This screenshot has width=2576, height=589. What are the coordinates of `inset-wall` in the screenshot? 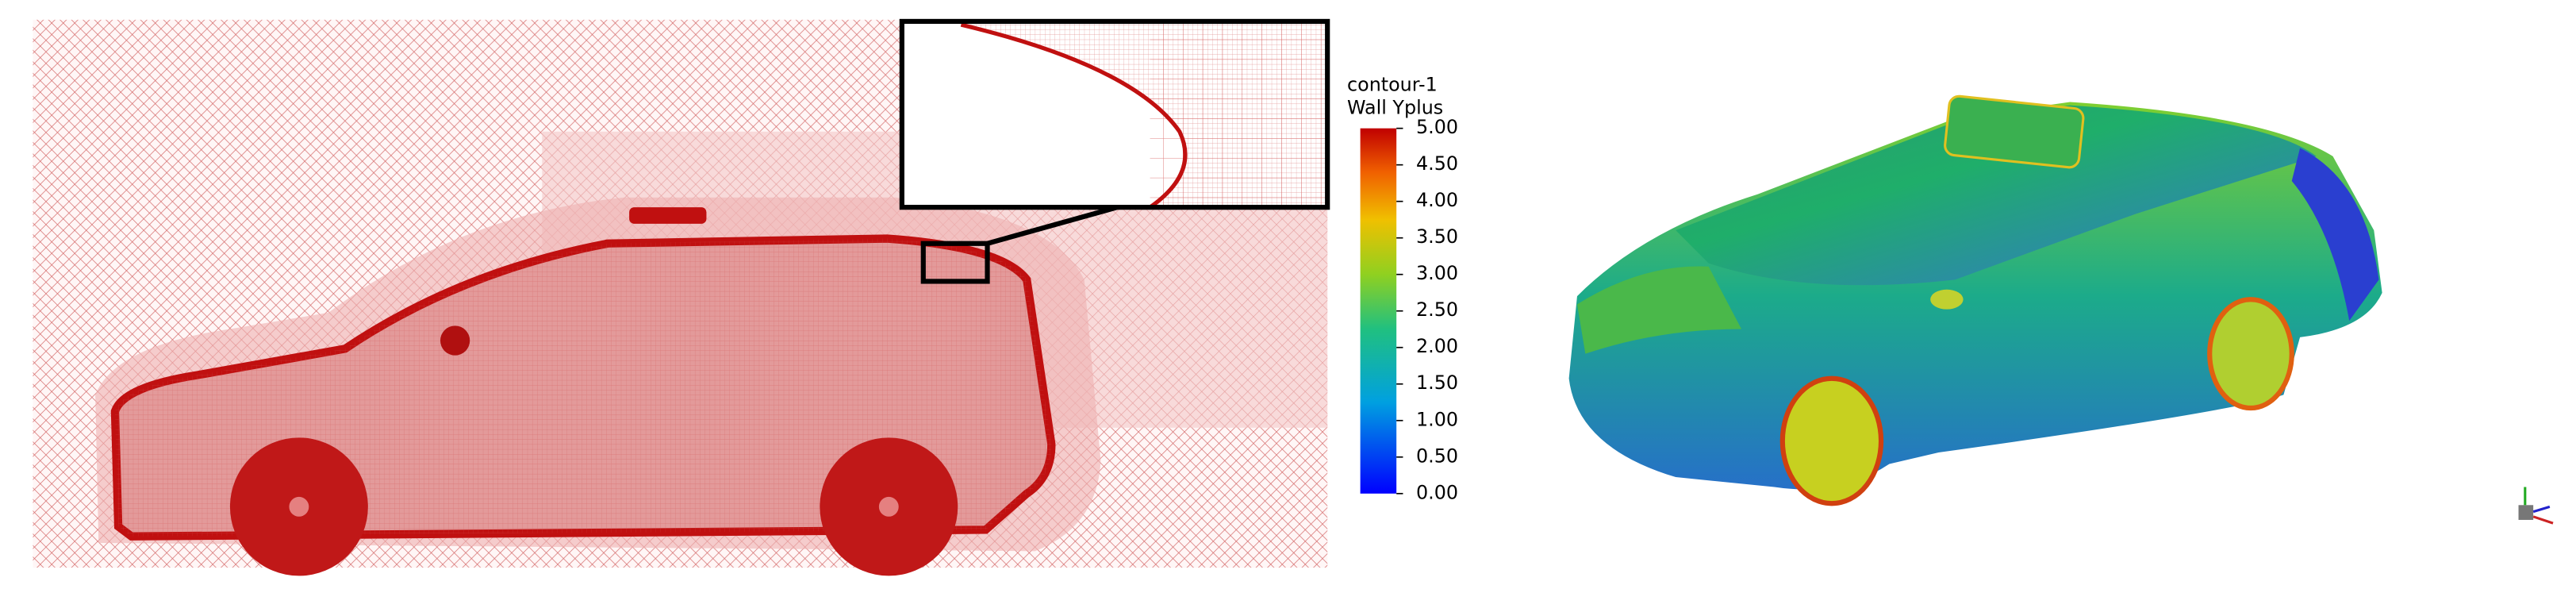 It's located at (1074, 116).